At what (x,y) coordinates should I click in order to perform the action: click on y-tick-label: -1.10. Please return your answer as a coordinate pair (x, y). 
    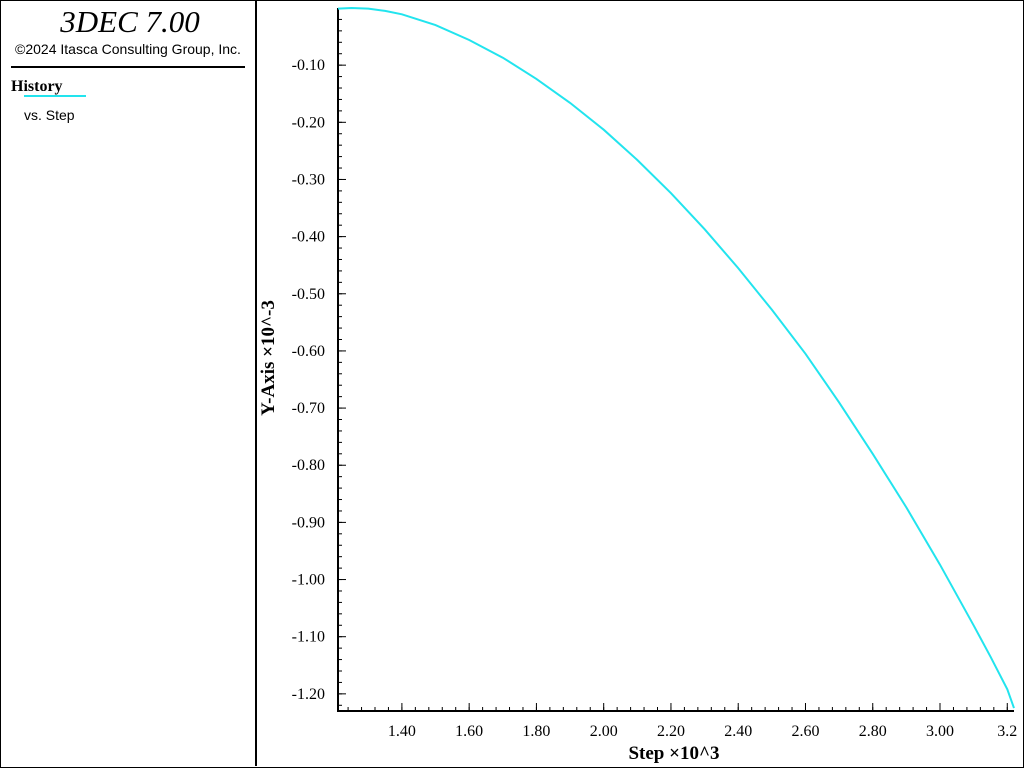
    Looking at the image, I should click on (308, 637).